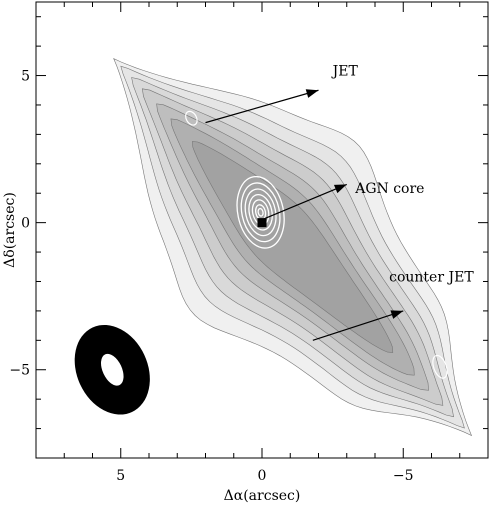 This screenshot has width=497, height=505. What do you see at coordinates (10, 230) in the screenshot?
I see `y-axis-label: Δδ(arcsec)` at bounding box center [10, 230].